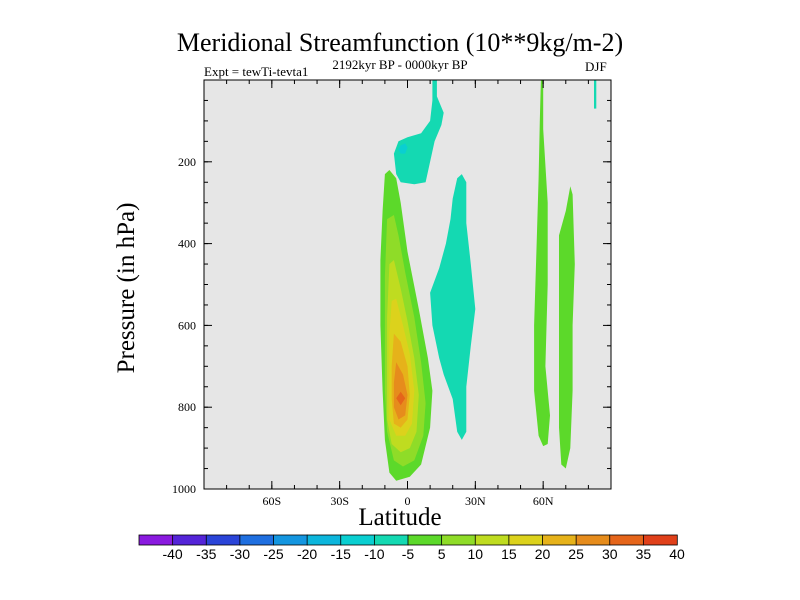 Image resolution: width=800 pixels, height=600 pixels. I want to click on y-tick-label: 600, so click(187, 325).